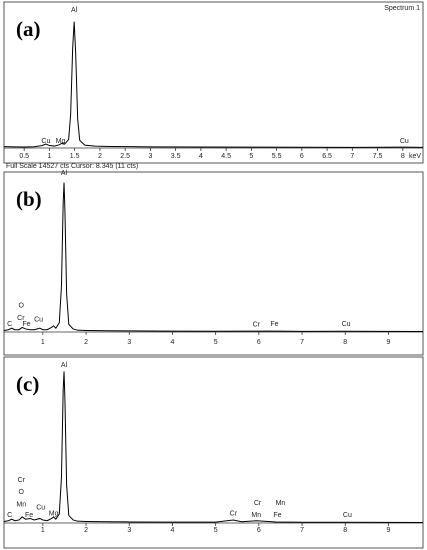 The width and height of the screenshot is (427, 550). Describe the element at coordinates (415, 156) in the screenshot. I see `x-axis-label: keV` at that location.